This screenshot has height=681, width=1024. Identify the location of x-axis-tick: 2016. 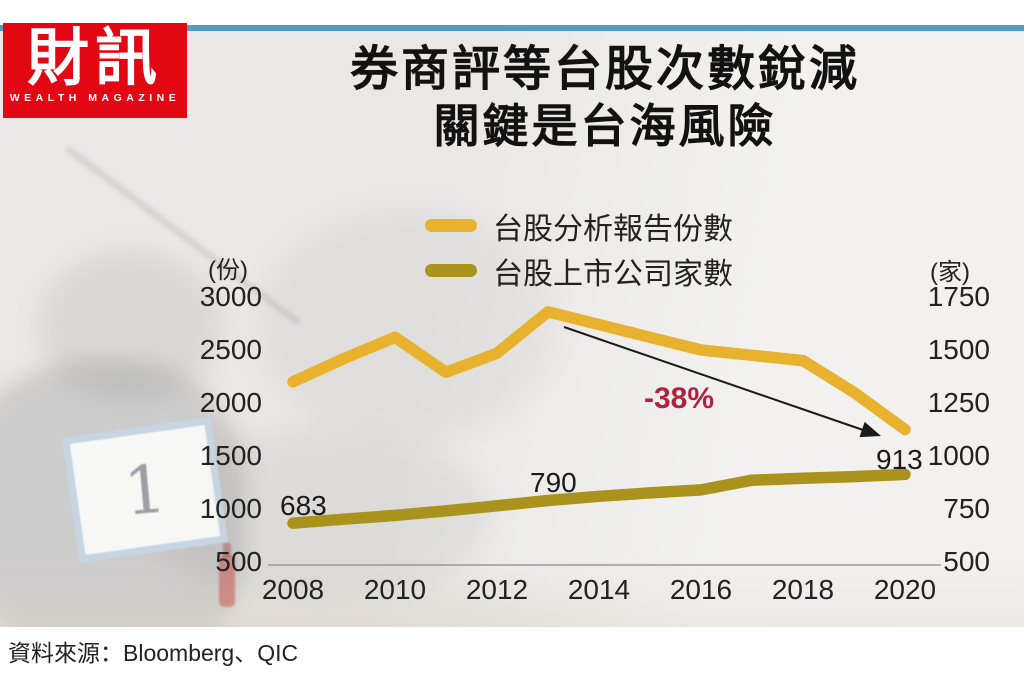
(701, 589).